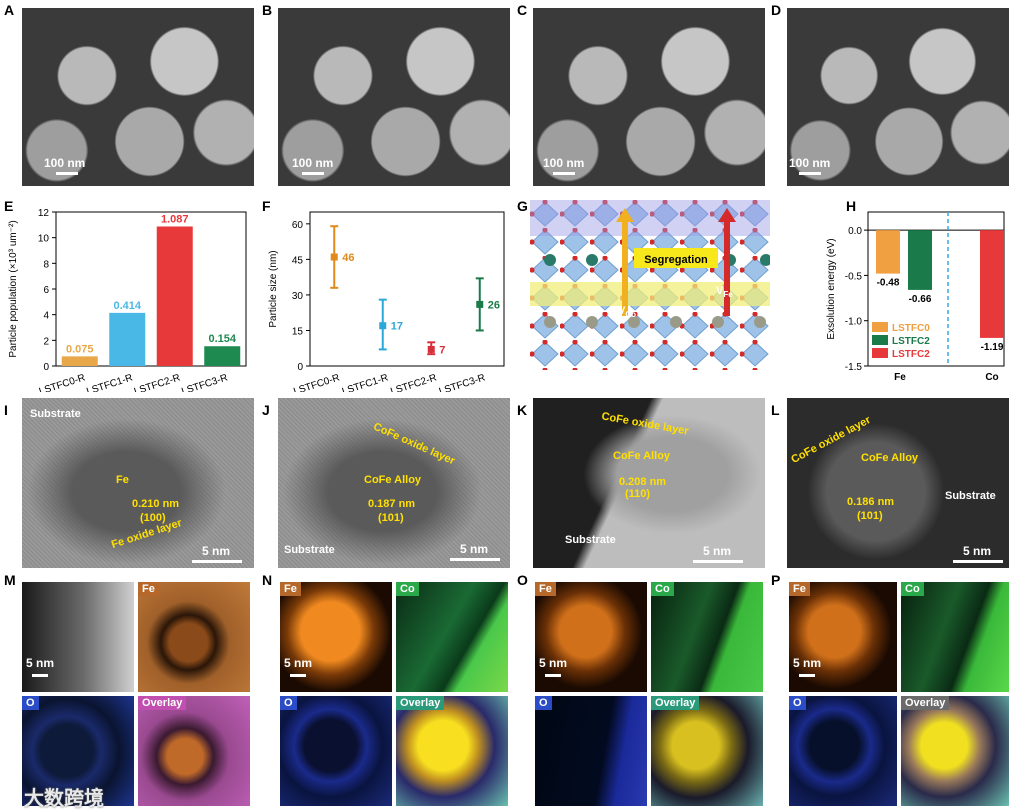 The image size is (1011, 811). Describe the element at coordinates (775, 410) in the screenshot. I see `panel-label-l: L` at that location.